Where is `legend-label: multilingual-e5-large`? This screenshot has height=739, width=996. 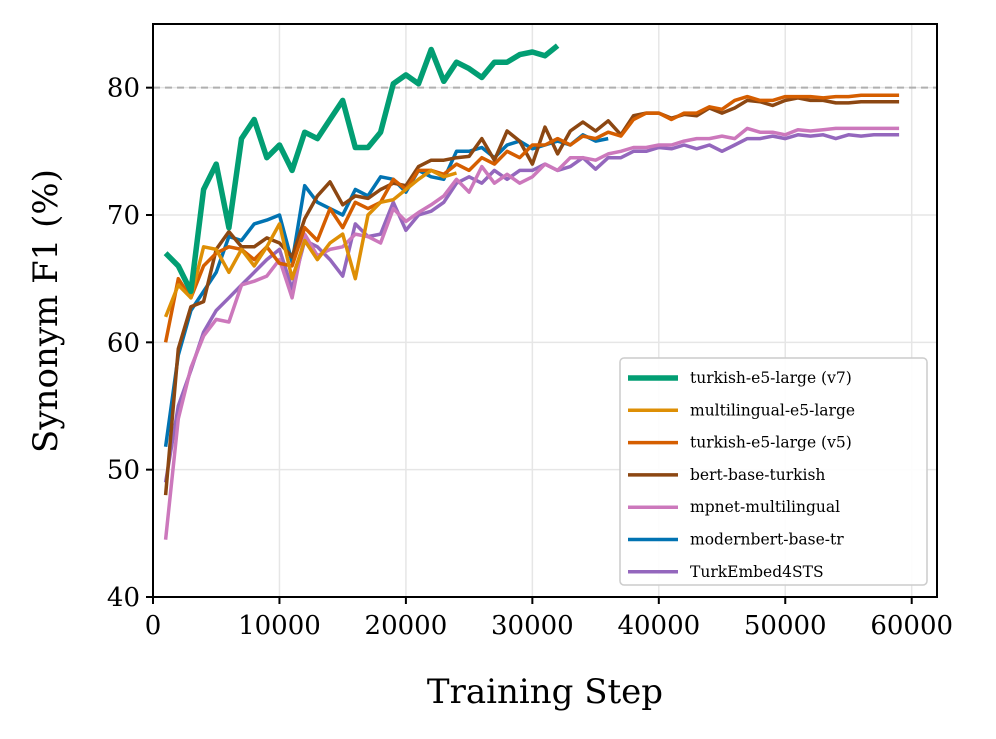
legend-label: multilingual-e5-large is located at coordinates (772, 410).